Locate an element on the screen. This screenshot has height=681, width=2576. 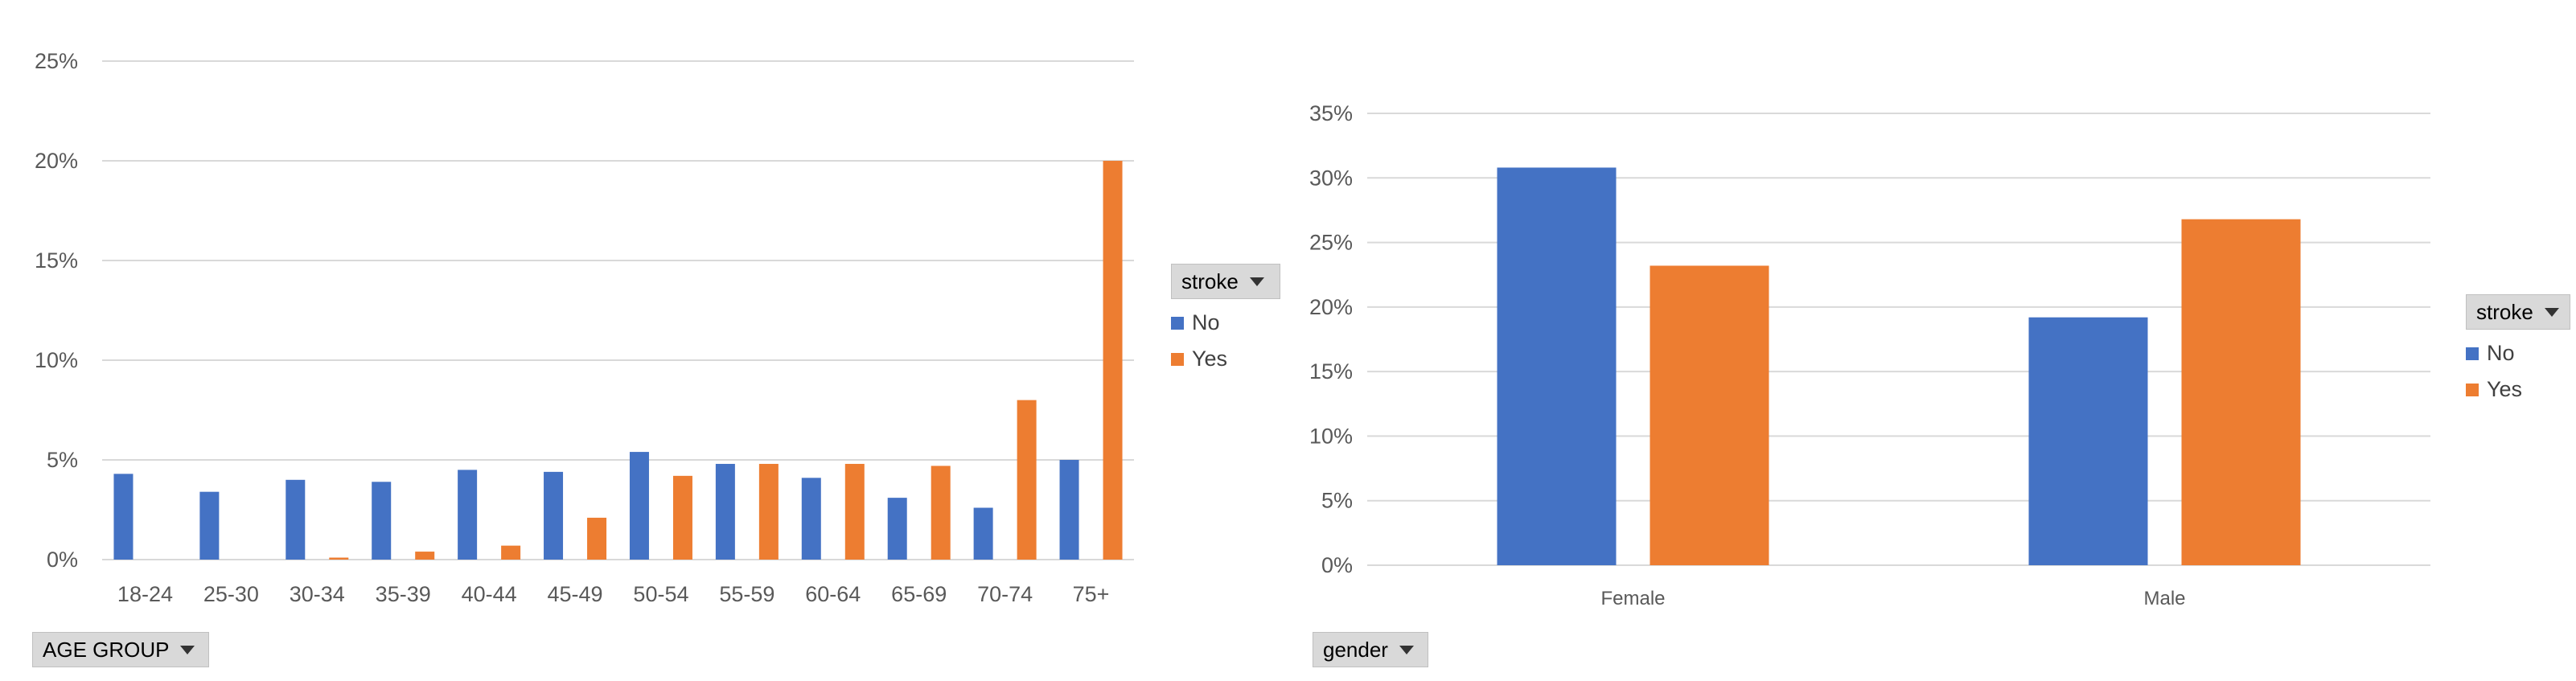
x-category-label: 60-64 is located at coordinates (833, 594).